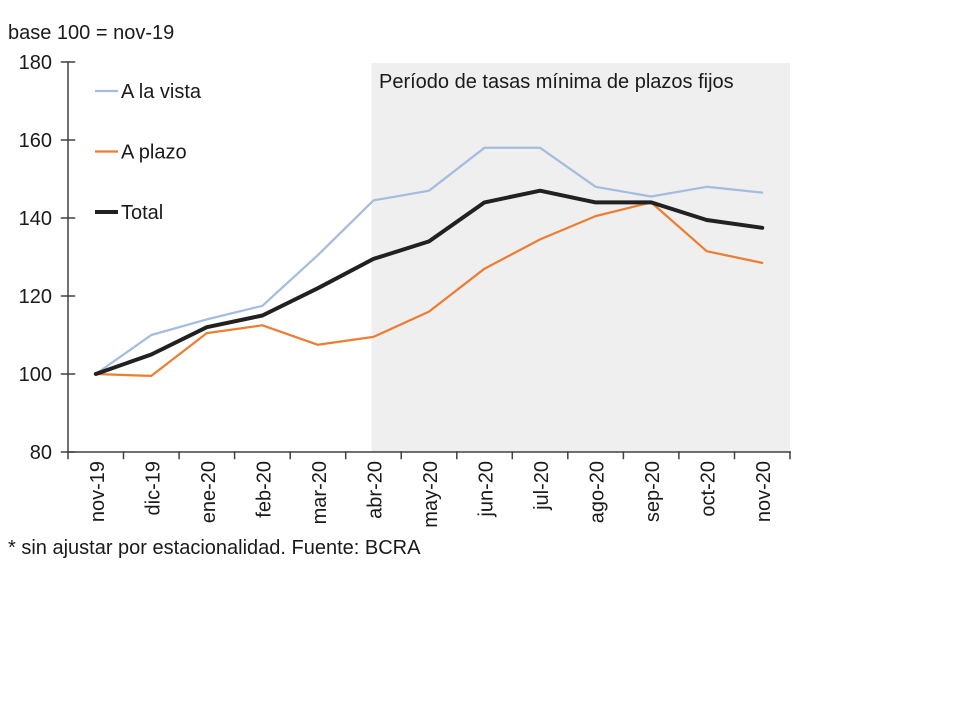  I want to click on x-axis-label: oct-20, so click(709, 489).